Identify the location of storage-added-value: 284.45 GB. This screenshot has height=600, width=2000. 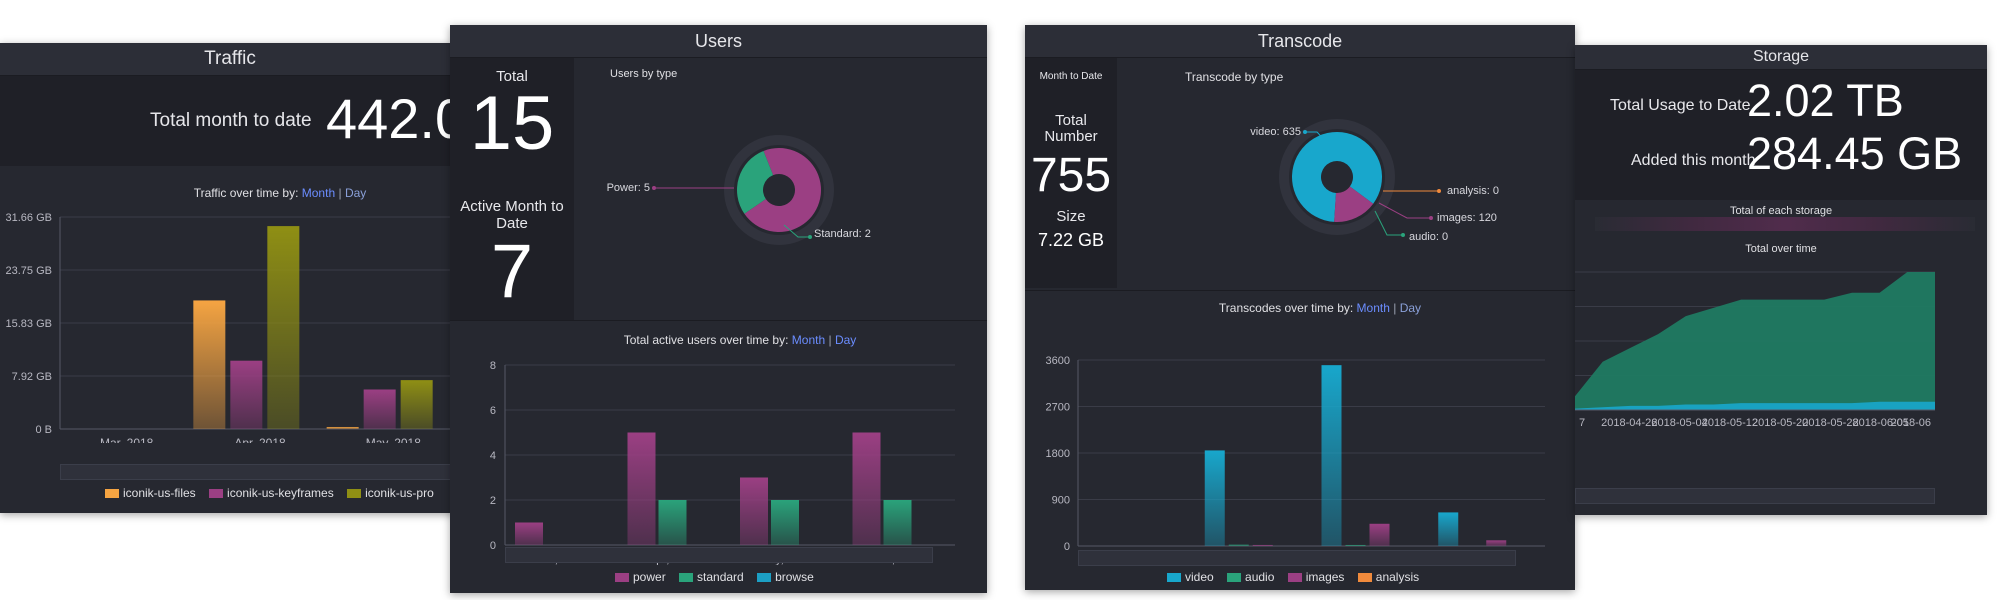
(1855, 153).